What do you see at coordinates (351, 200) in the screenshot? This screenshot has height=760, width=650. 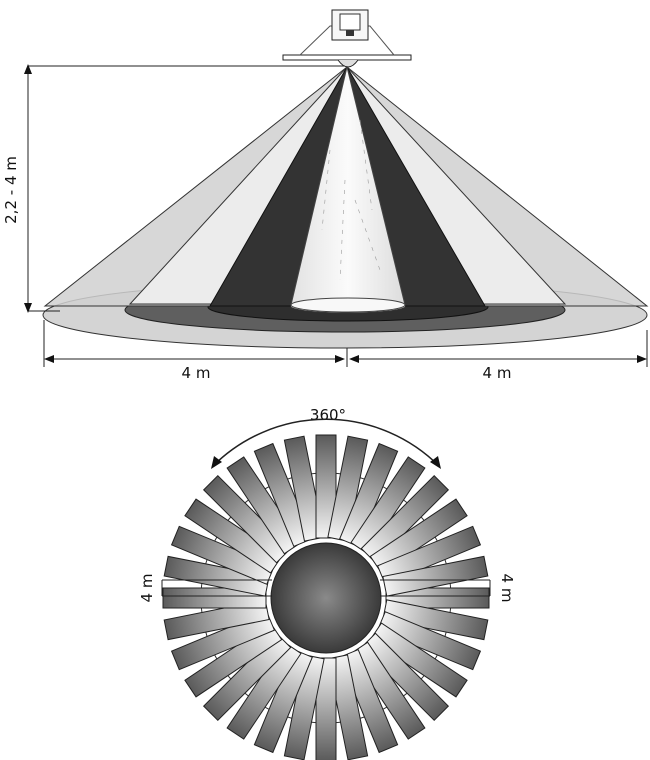 I see `cone-texture` at bounding box center [351, 200].